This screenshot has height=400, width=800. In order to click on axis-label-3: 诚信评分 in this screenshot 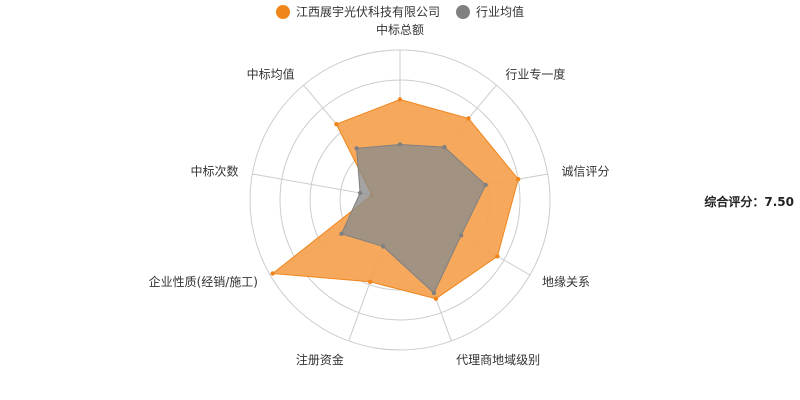, I will do `click(586, 172)`.